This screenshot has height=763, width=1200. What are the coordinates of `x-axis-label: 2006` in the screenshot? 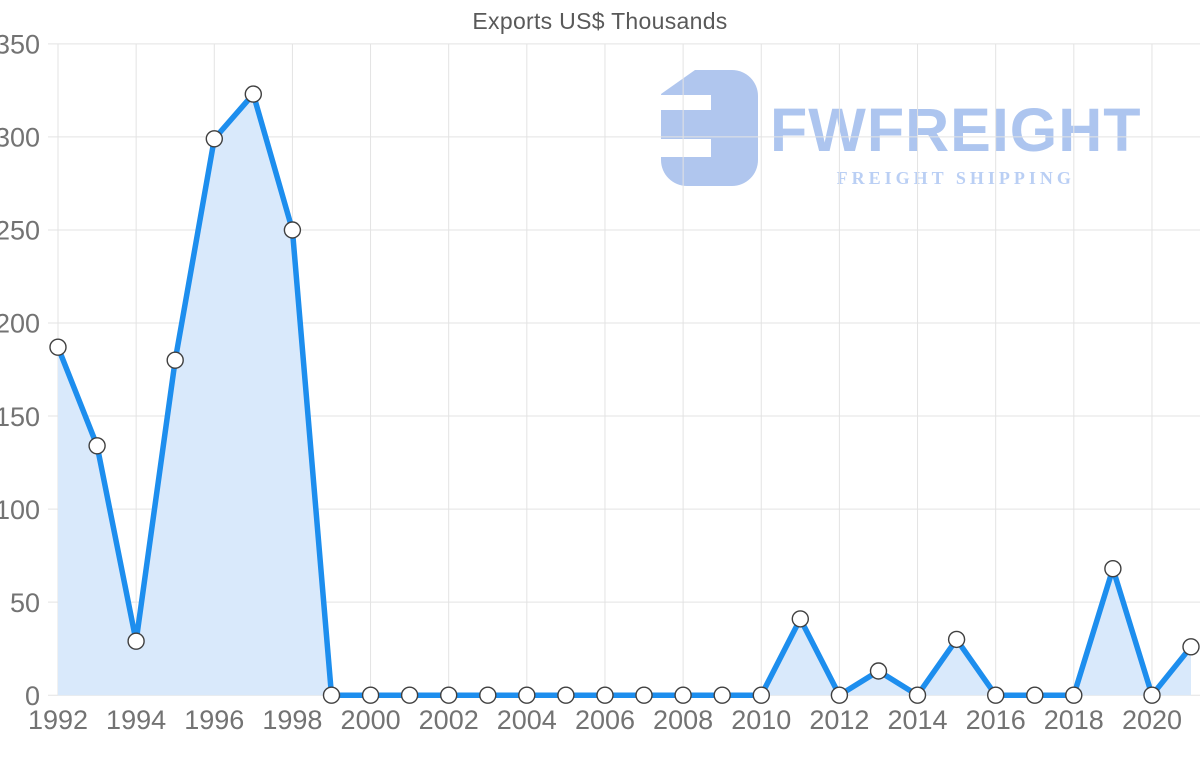 It's located at (605, 720).